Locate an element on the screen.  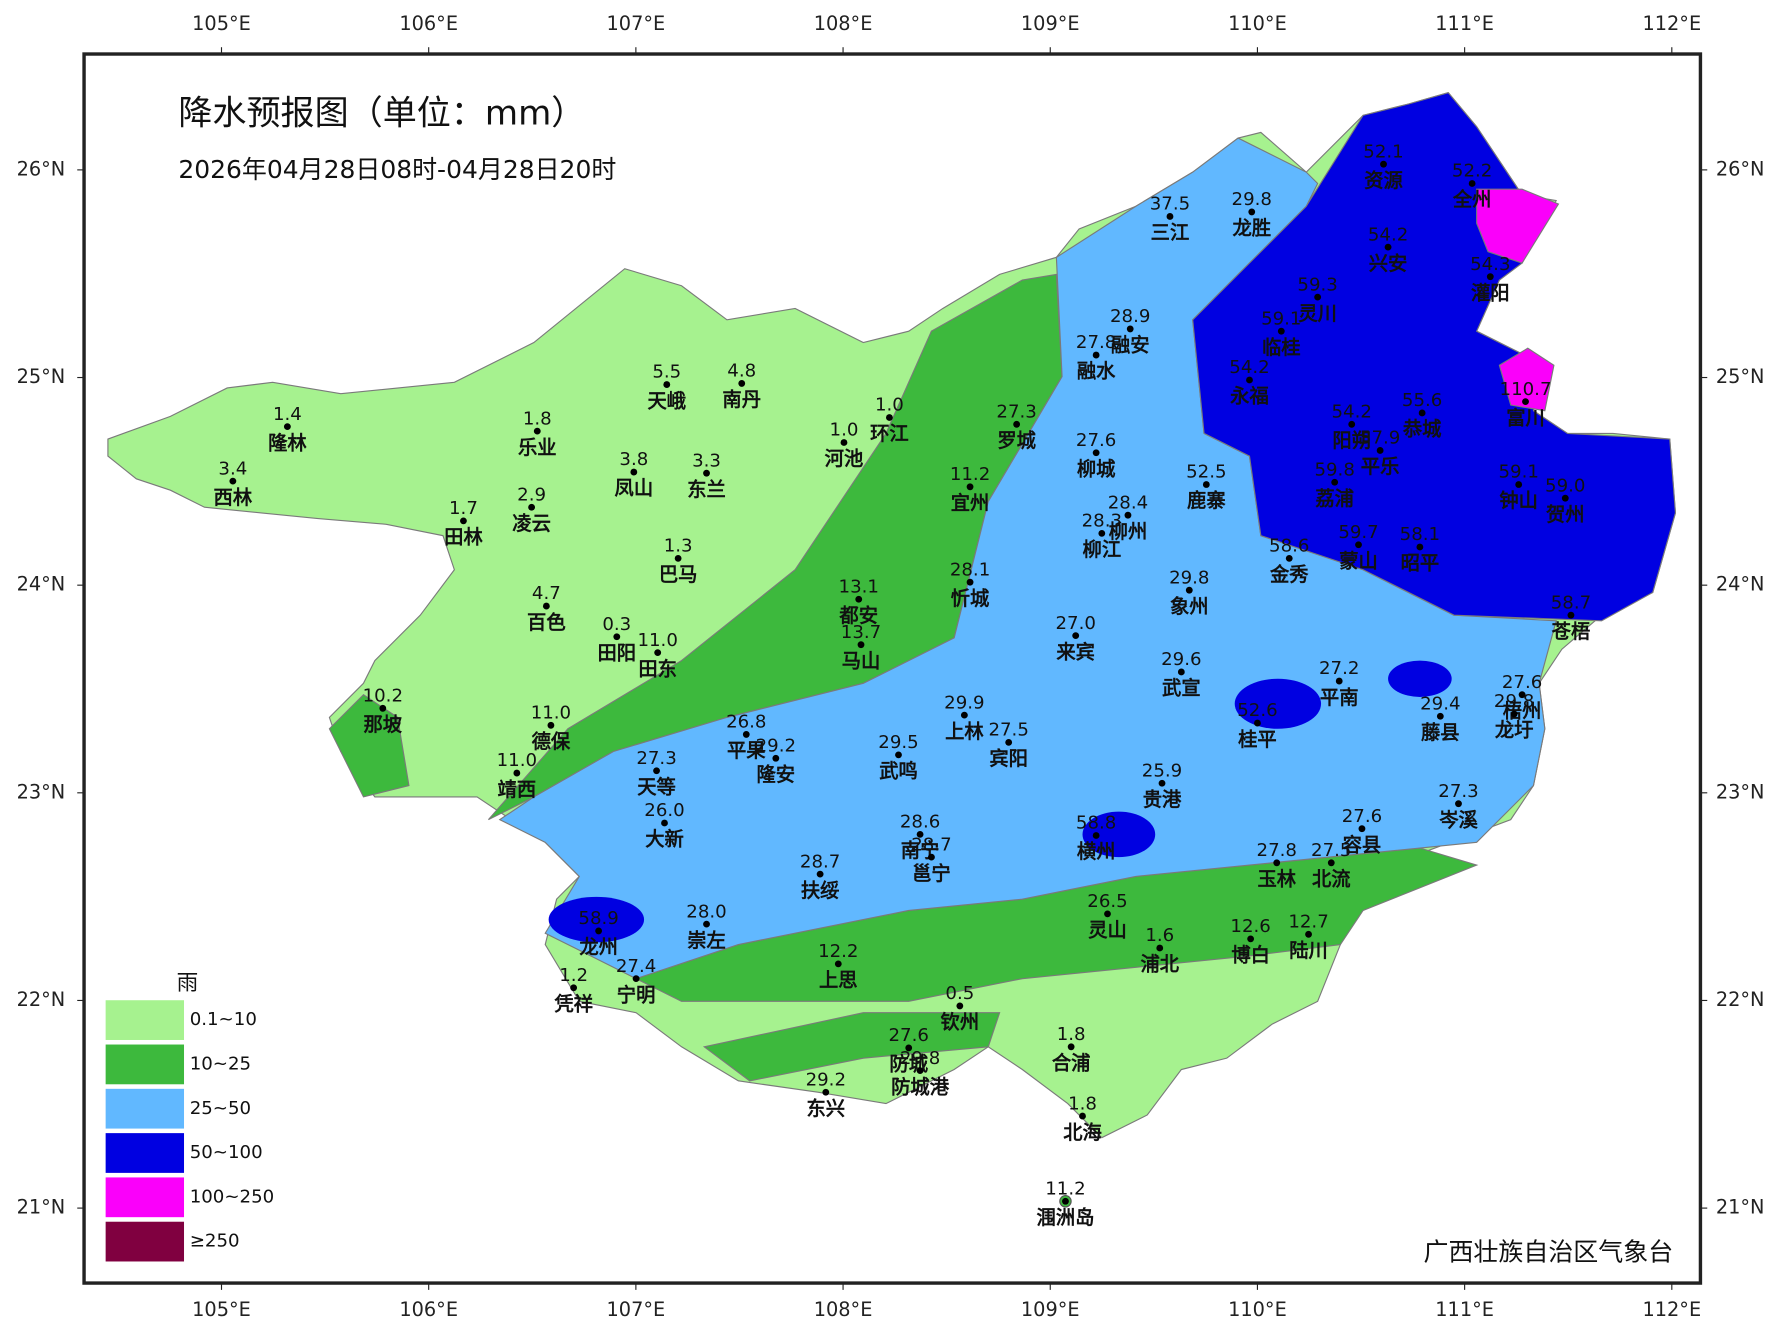
legend-swatch is located at coordinates (145, 1197).